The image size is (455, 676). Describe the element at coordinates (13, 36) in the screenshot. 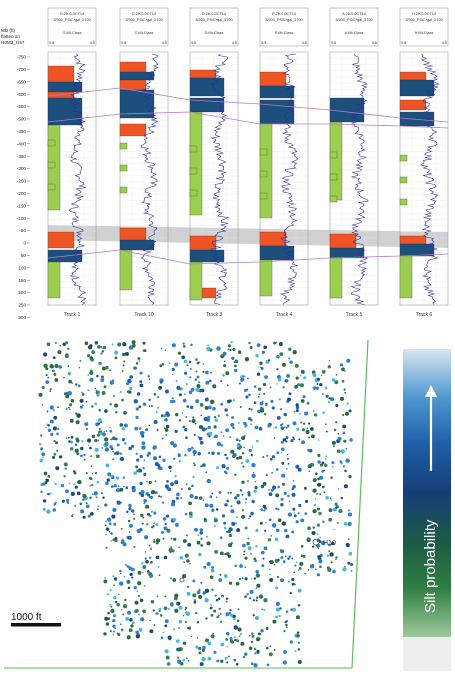

I see `depth-axis: MD (ft) flatten on H0M2_G57` at that location.